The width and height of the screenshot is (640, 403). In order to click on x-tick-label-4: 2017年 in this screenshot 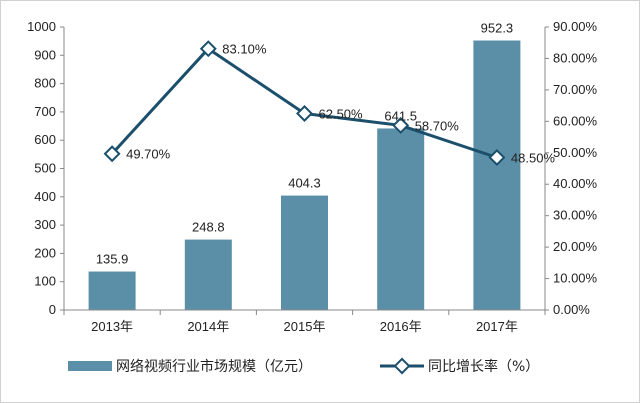, I will do `click(497, 326)`.